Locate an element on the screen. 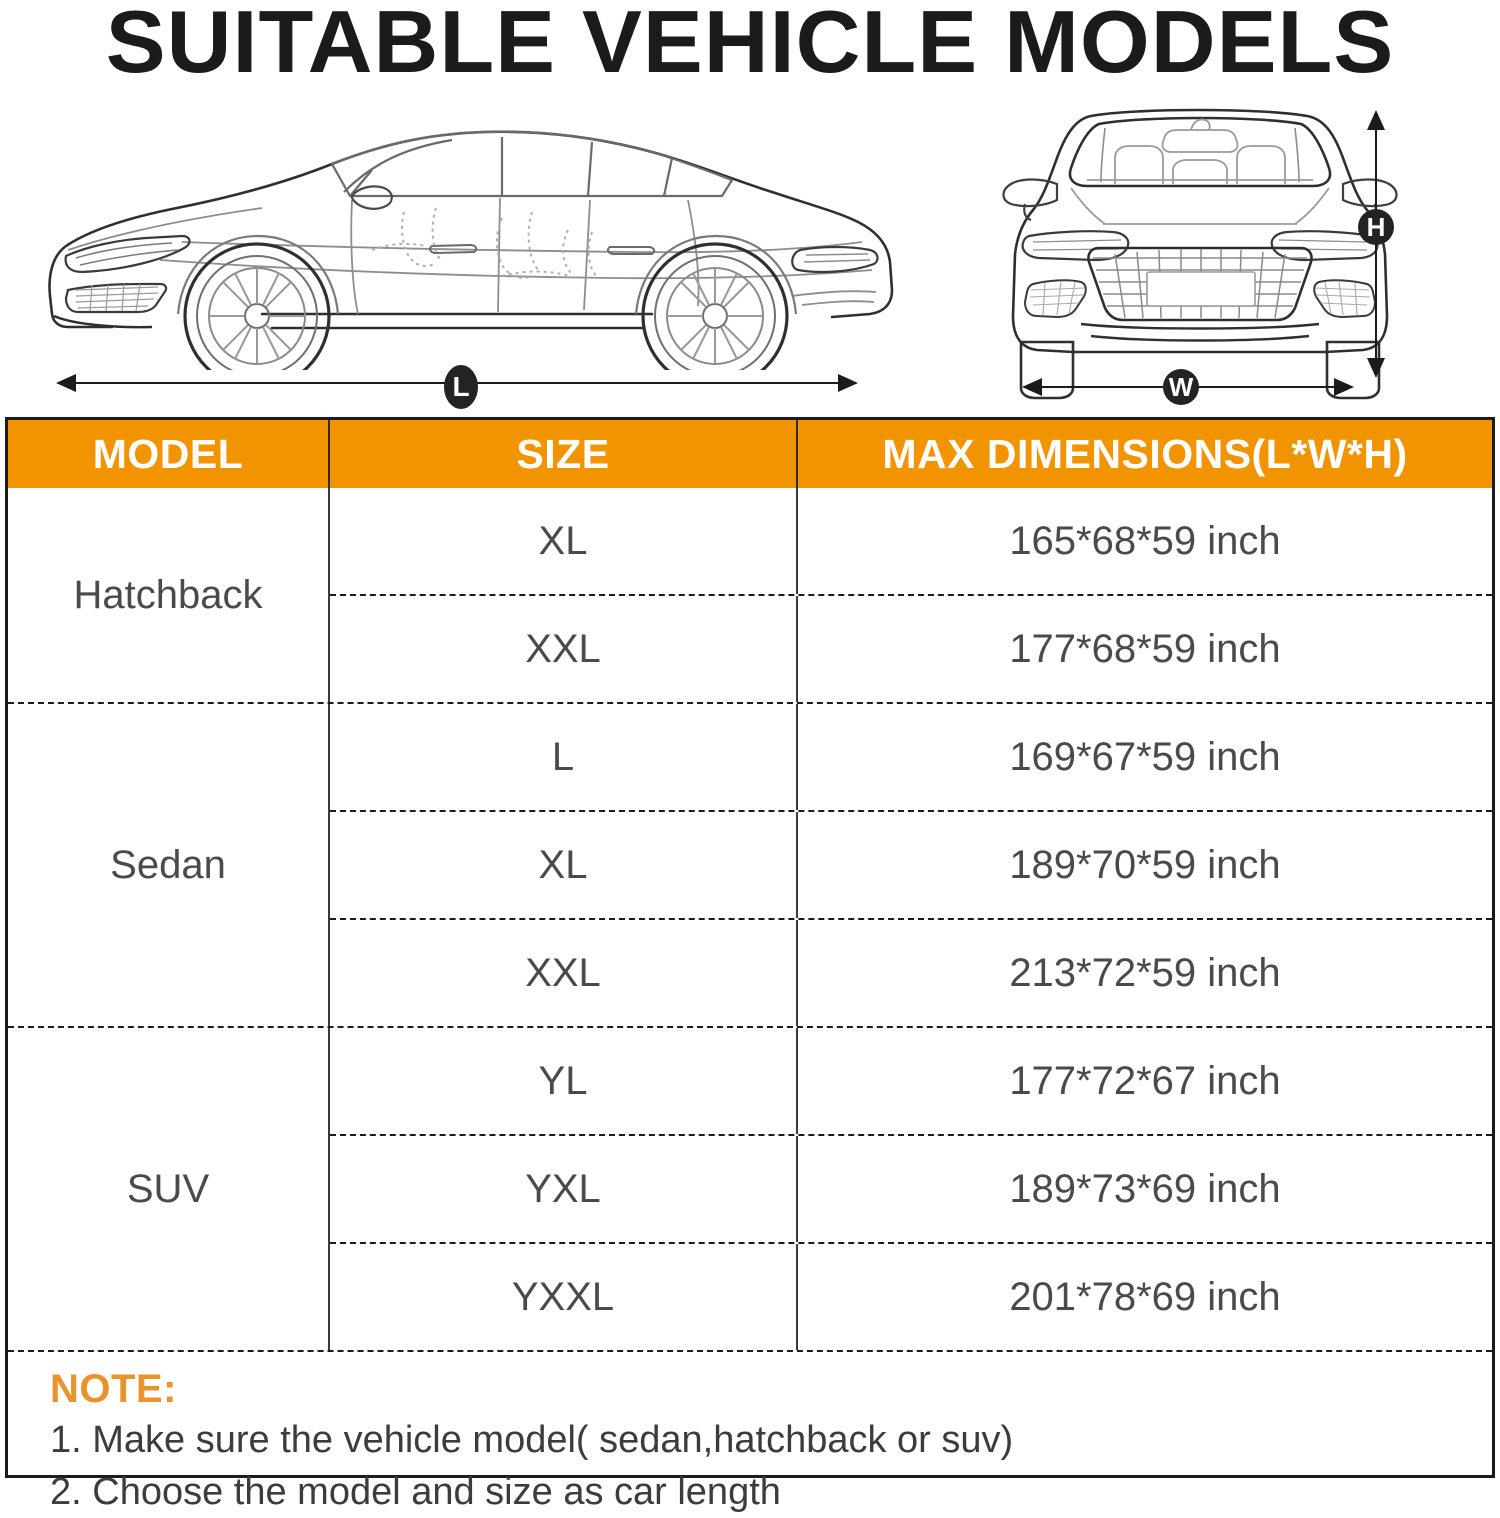 The width and height of the screenshot is (1500, 1518). column-header-dimensions: MAX DIMENSIONS(L*W*H) is located at coordinates (1145, 453).